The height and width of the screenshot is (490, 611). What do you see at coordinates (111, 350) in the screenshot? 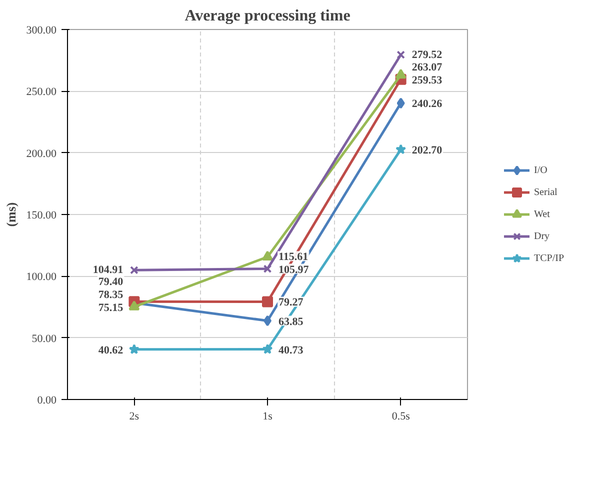
I see `data-label: 40.62` at bounding box center [111, 350].